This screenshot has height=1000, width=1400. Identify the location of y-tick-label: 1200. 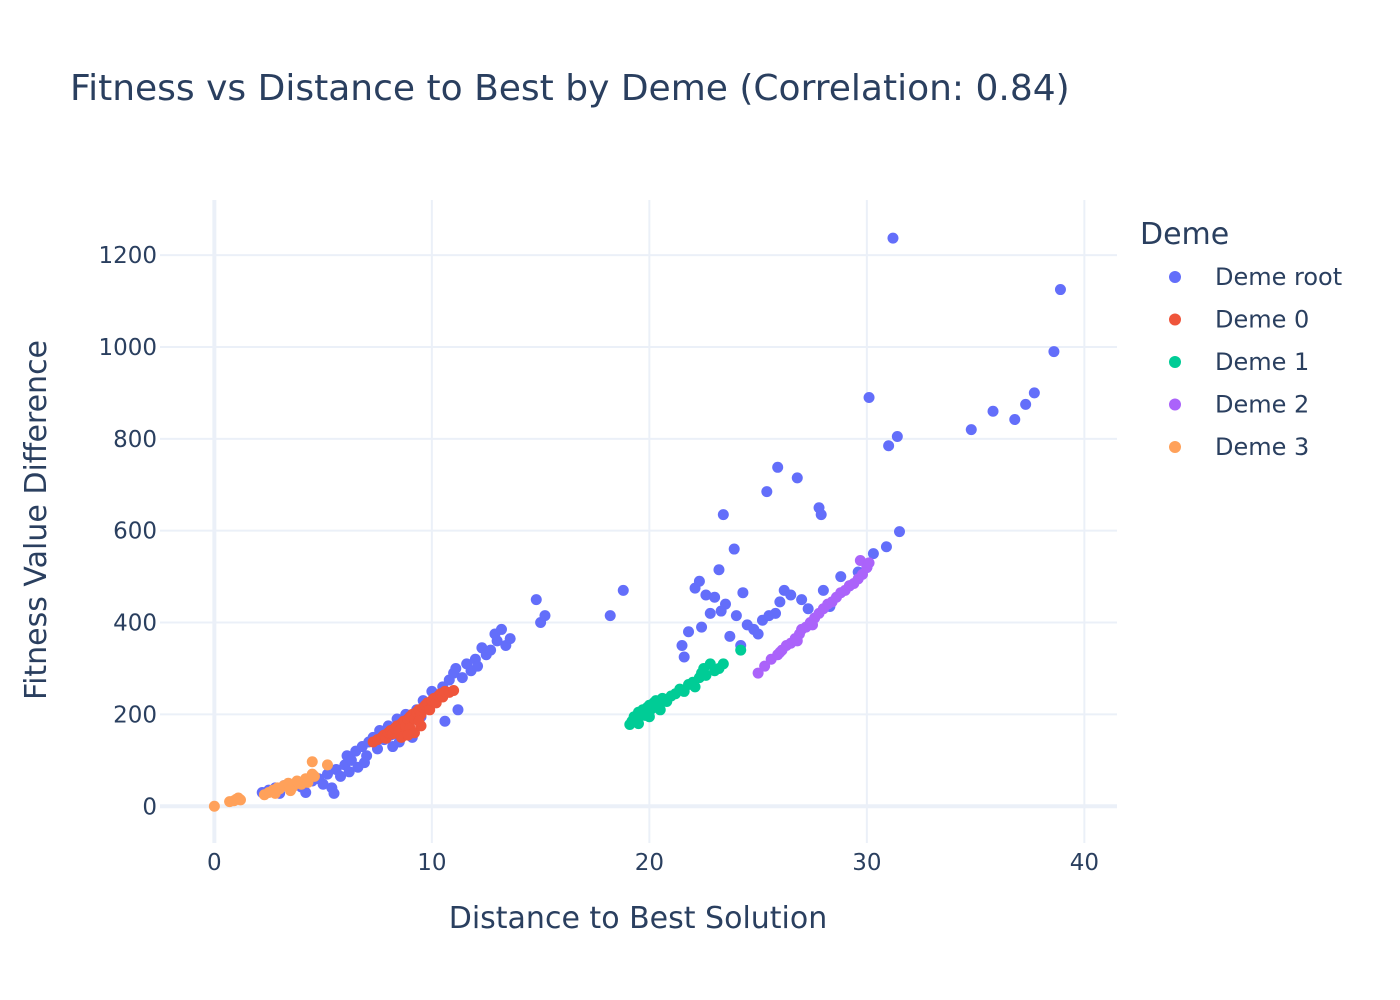
(127, 256).